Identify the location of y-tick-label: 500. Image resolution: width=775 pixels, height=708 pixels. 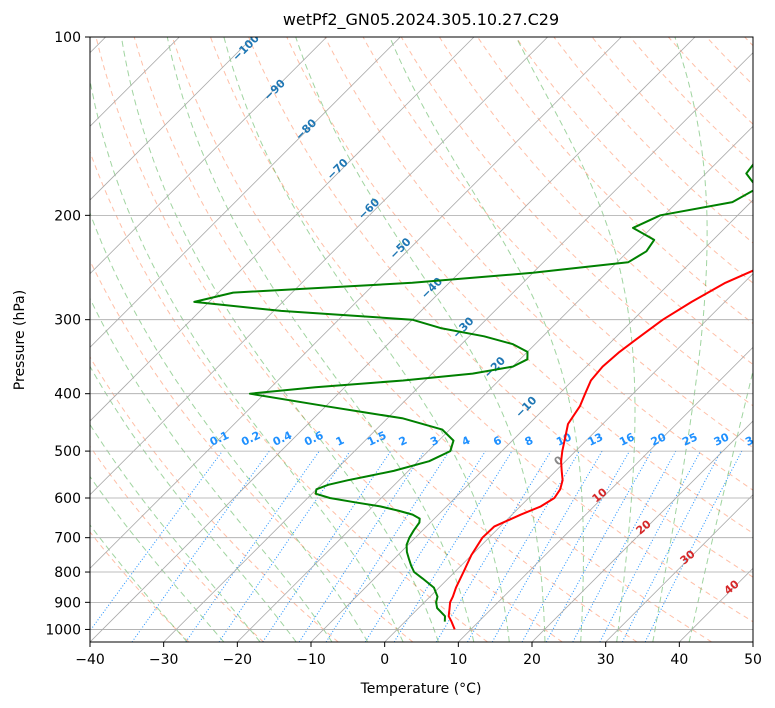
(67, 452).